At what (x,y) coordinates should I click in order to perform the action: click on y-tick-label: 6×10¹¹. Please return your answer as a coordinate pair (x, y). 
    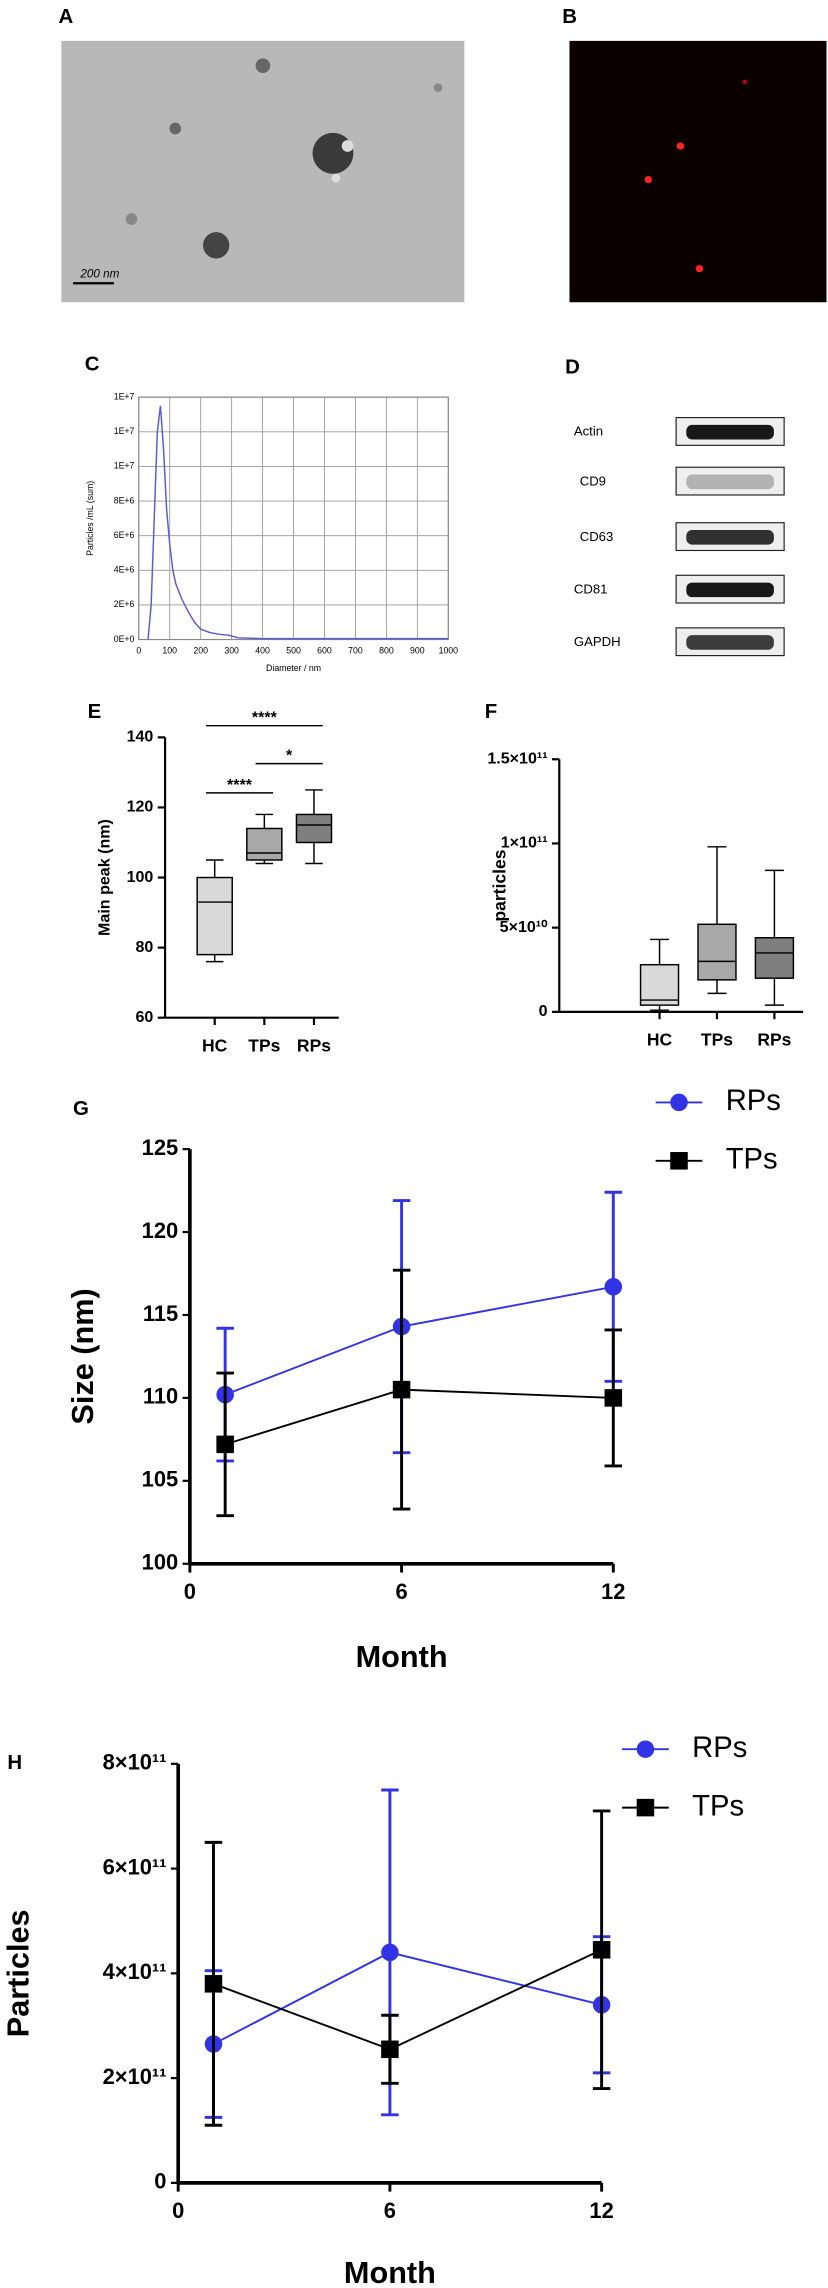
    Looking at the image, I should click on (135, 1866).